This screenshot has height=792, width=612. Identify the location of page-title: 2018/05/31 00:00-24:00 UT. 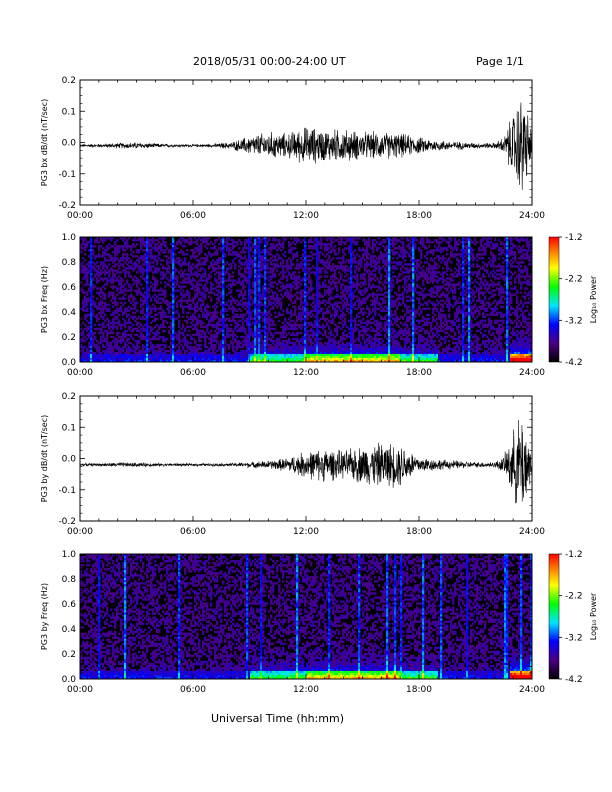
(269, 61).